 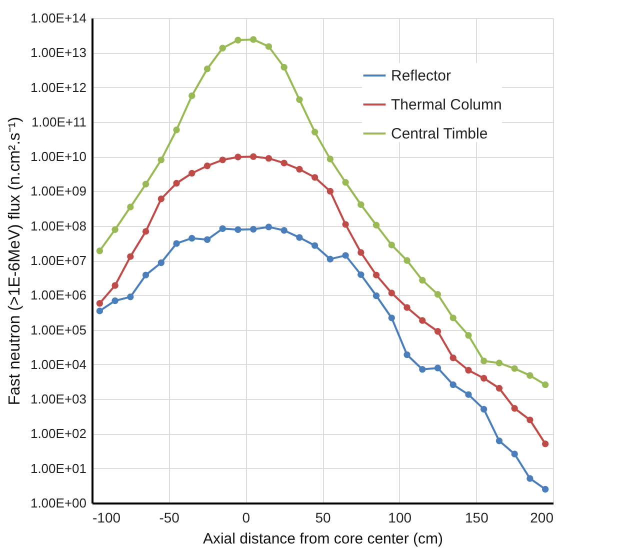 What do you see at coordinates (476, 518) in the screenshot?
I see `x-tick-label: 150` at bounding box center [476, 518].